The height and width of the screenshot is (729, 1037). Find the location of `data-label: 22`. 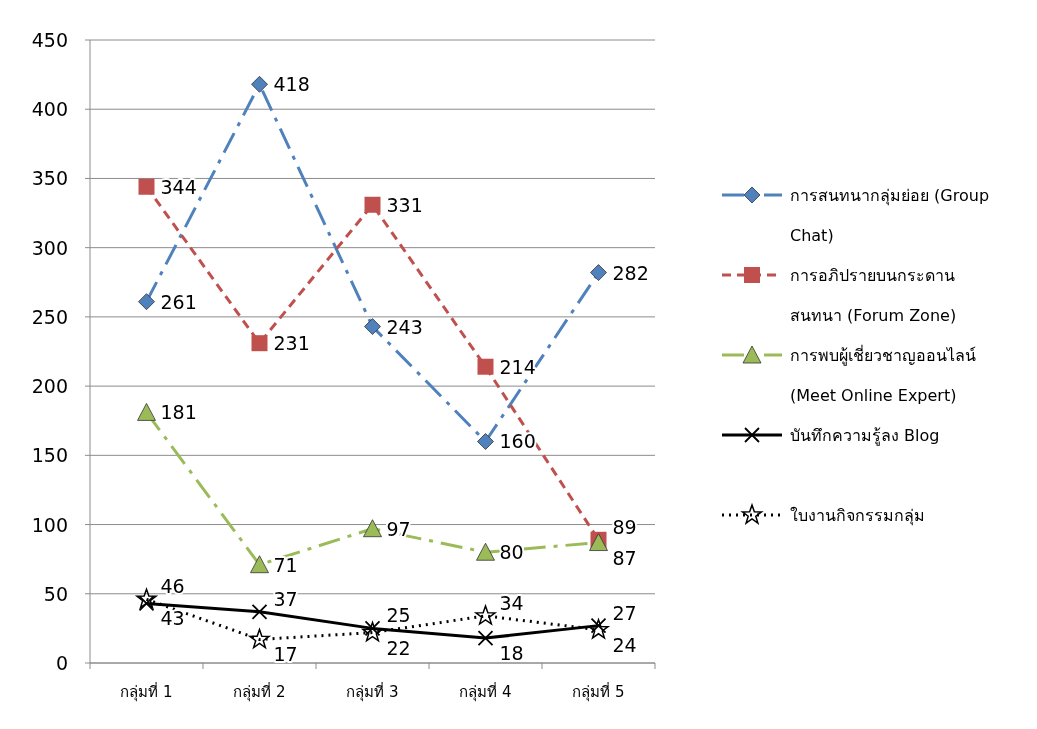

data-label: 22 is located at coordinates (398, 647).